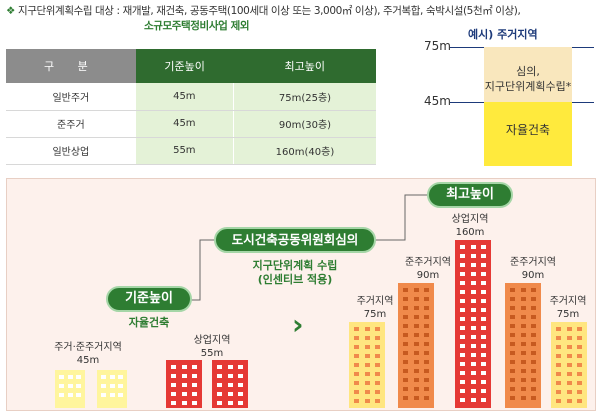 The image size is (600, 411). What do you see at coordinates (149, 322) in the screenshot?
I see `base-sub-label: 자율건축` at bounding box center [149, 322].